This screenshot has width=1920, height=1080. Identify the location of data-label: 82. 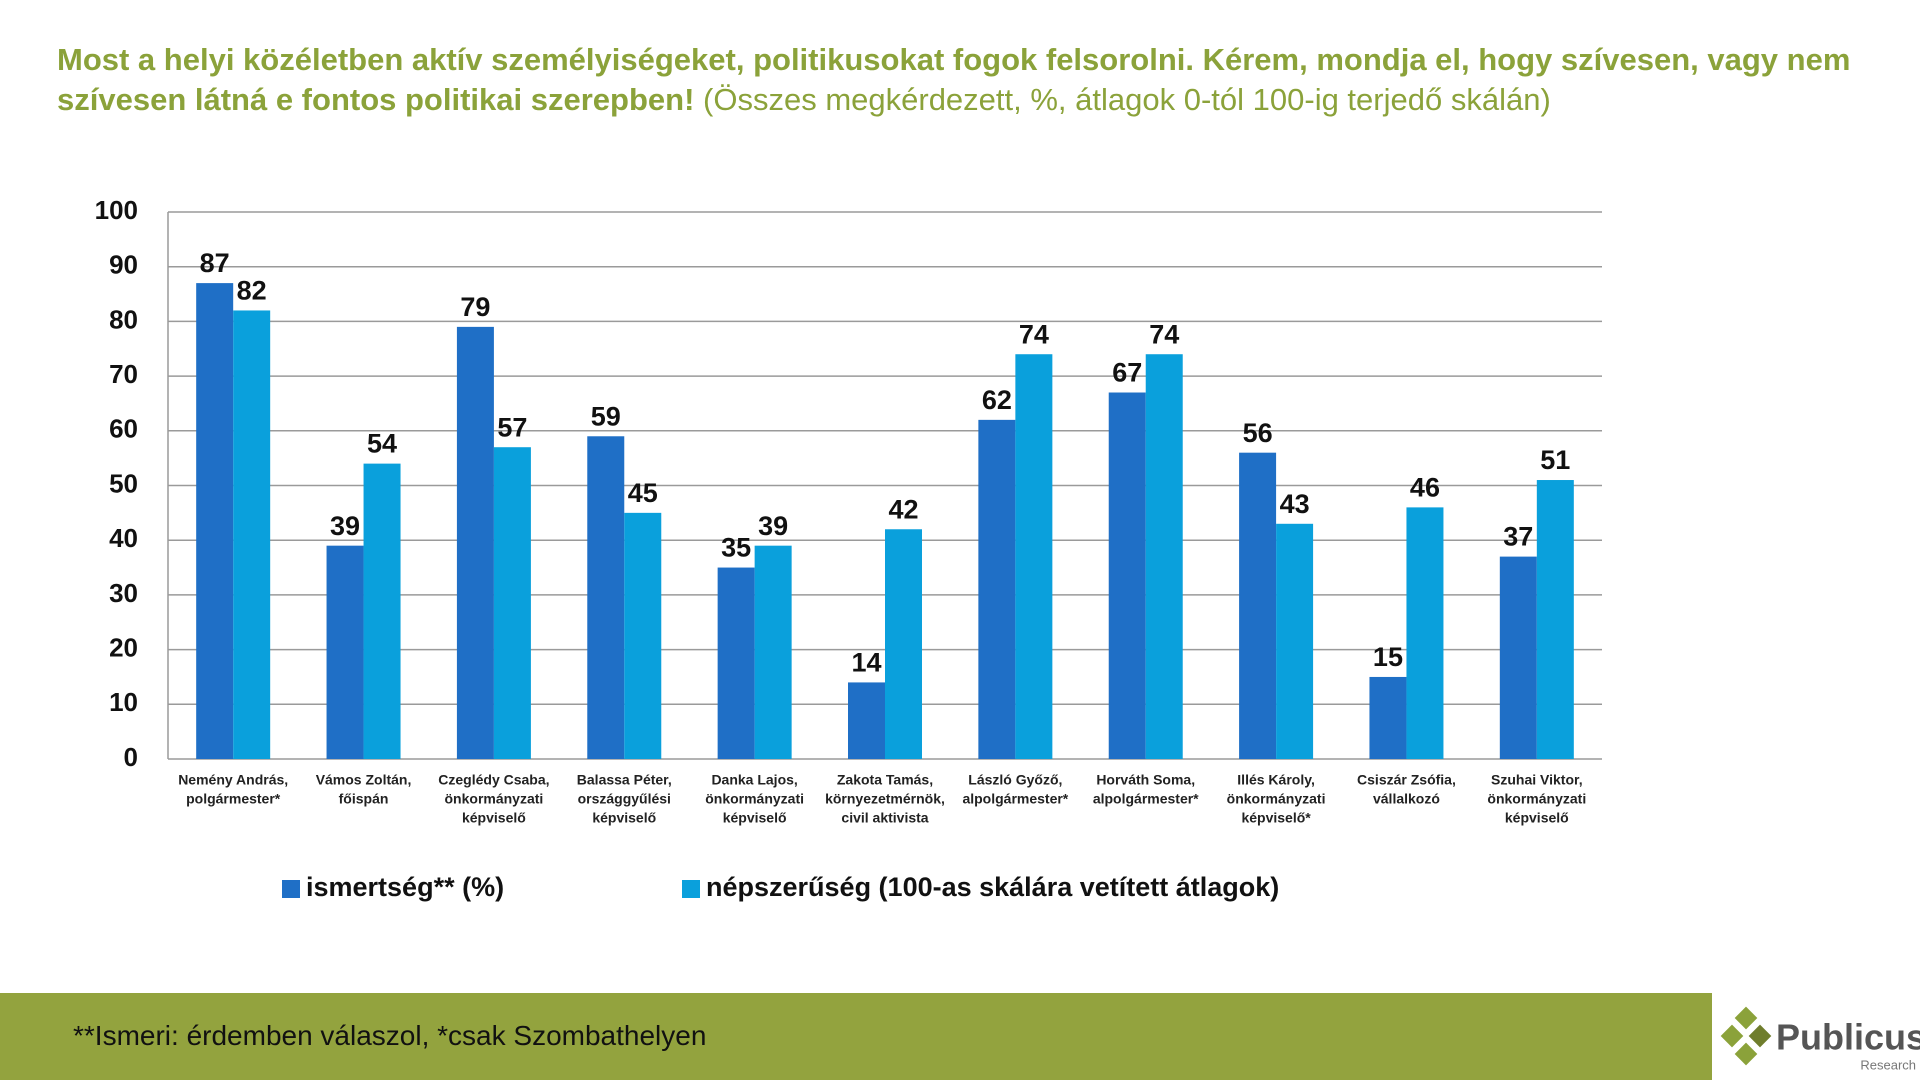
(252, 291).